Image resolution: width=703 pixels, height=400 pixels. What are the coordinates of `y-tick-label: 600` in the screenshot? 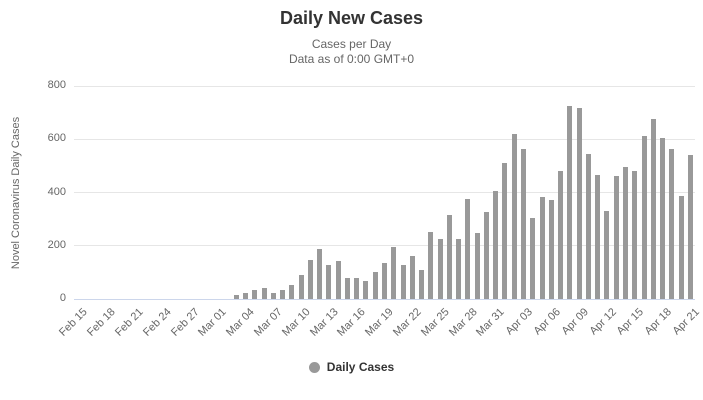 It's located at (56, 138).